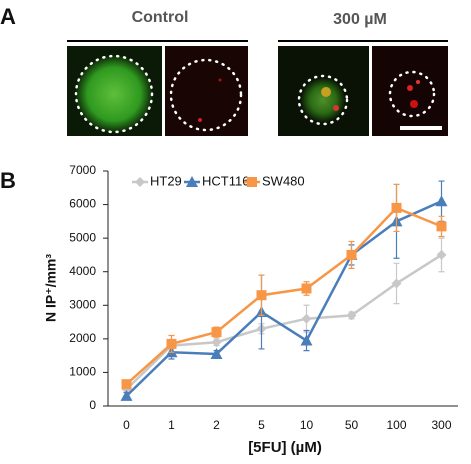 This screenshot has height=464, width=471. Describe the element at coordinates (225, 180) in the screenshot. I see `legend-label: HCT116` at that location.